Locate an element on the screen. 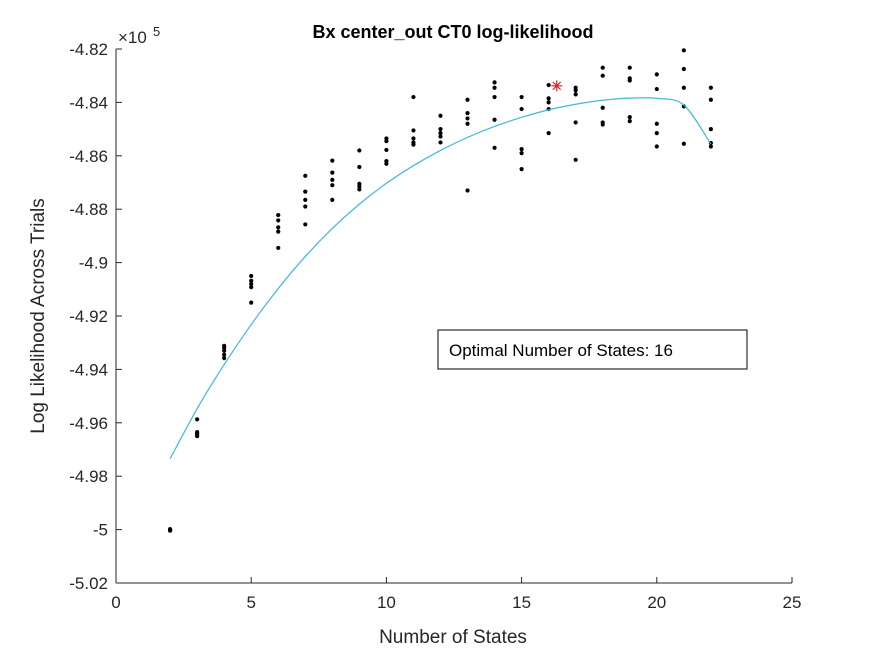 Image resolution: width=875 pixels, height=656 pixels. x-tick-label: 10 is located at coordinates (386, 602).